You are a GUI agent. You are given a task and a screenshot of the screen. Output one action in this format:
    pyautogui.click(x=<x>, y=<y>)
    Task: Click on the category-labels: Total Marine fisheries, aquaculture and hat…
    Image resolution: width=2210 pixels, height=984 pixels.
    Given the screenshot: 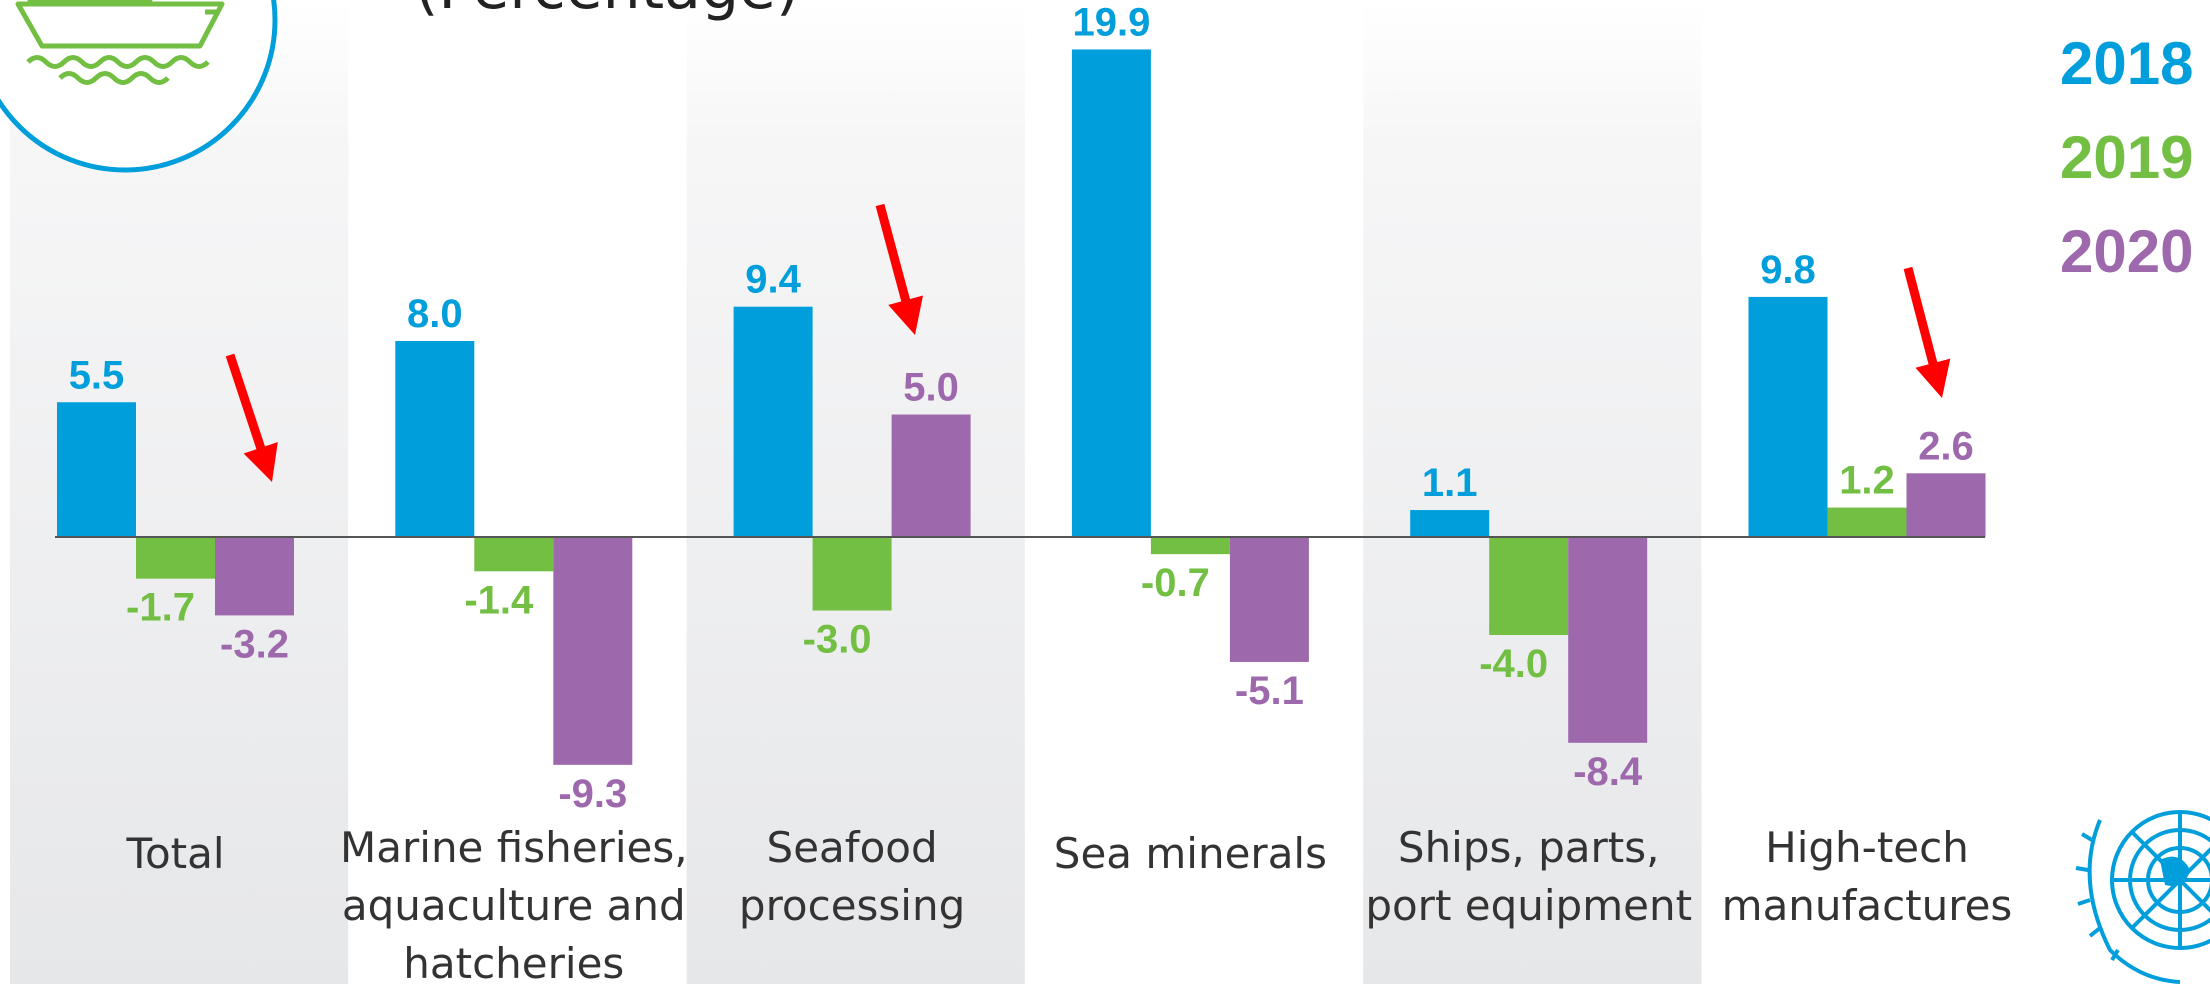 What is the action you would take?
    pyautogui.click(x=1068, y=903)
    